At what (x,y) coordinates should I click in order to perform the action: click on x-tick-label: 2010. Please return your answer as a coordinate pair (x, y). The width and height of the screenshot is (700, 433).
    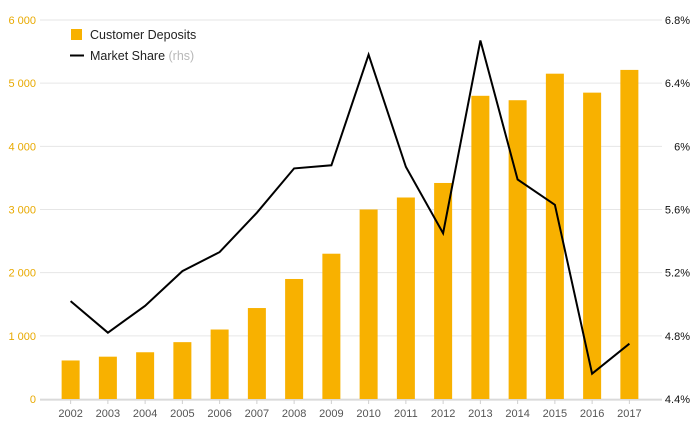
    Looking at the image, I should click on (368, 414).